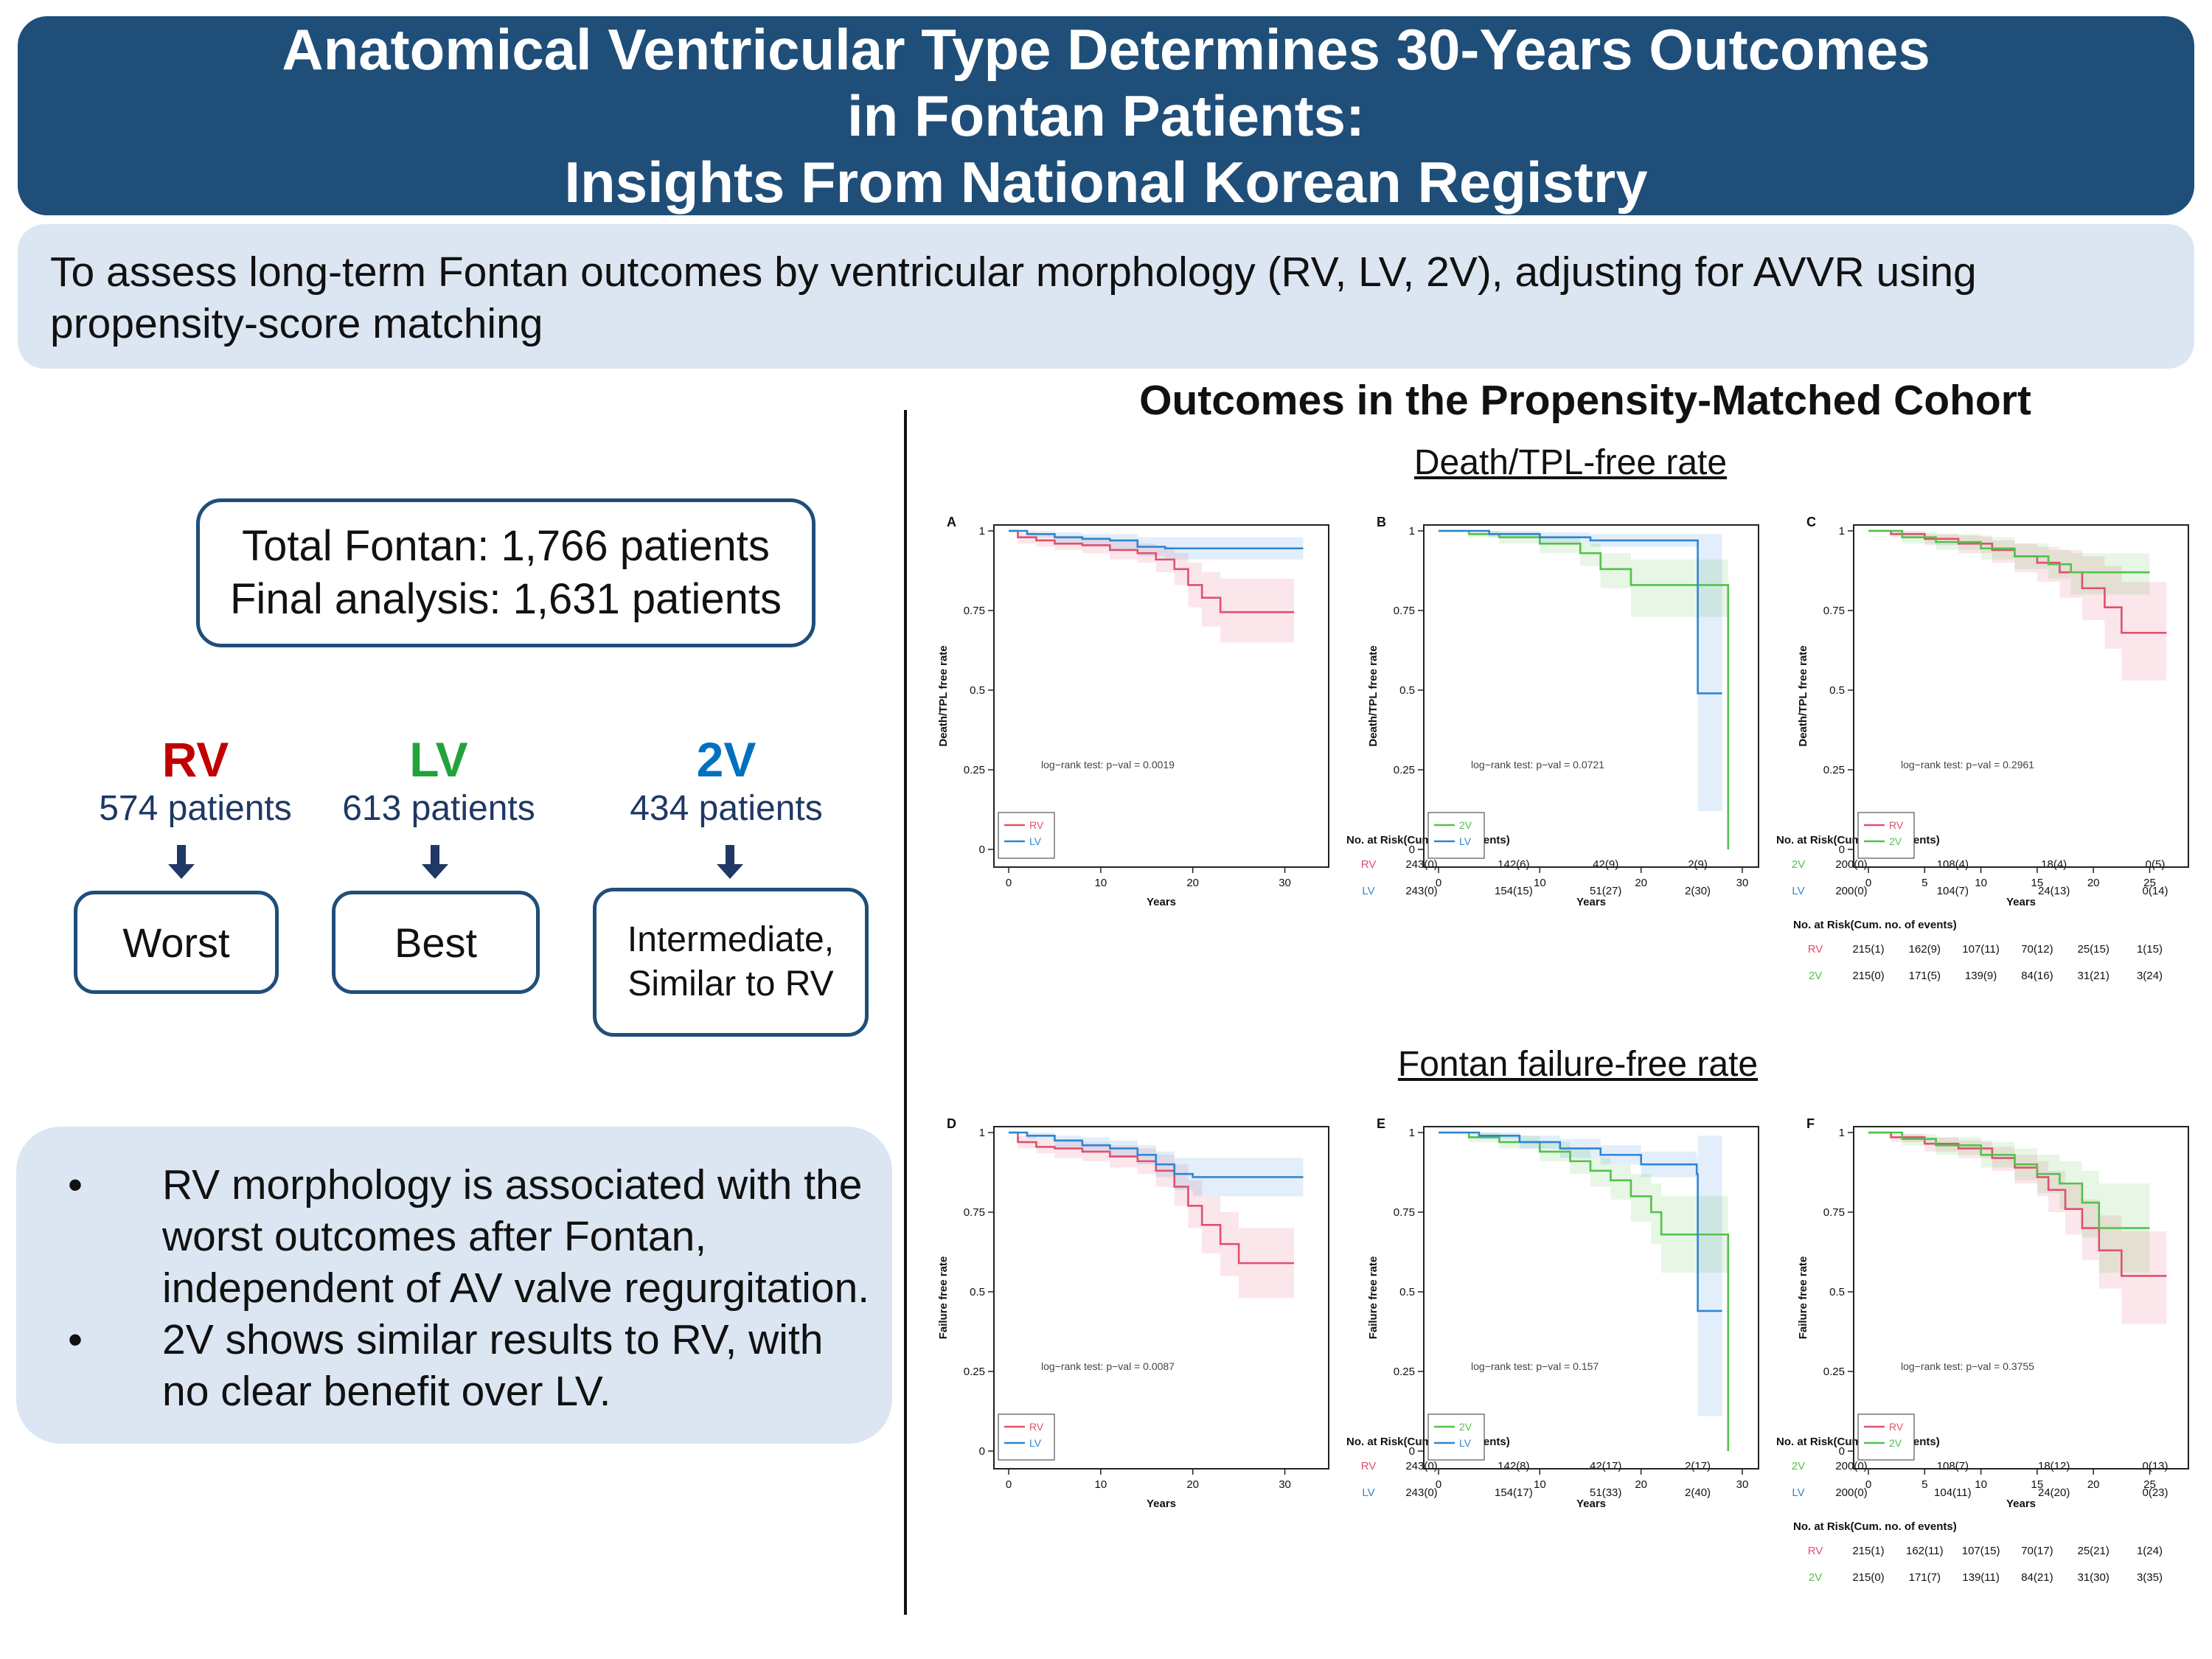 Image resolution: width=2212 pixels, height=1659 pixels. I want to click on group-rv: RV 574 patients, so click(195, 780).